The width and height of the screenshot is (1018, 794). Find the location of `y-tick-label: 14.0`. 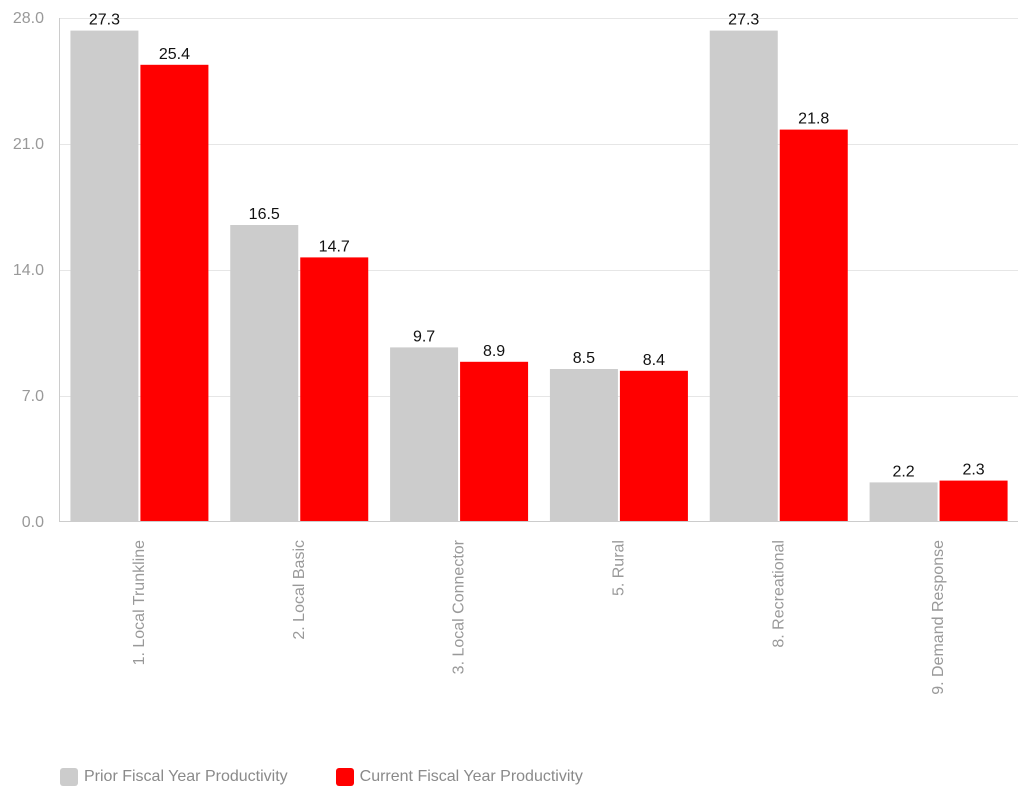

y-tick-label: 14.0 is located at coordinates (28, 270).